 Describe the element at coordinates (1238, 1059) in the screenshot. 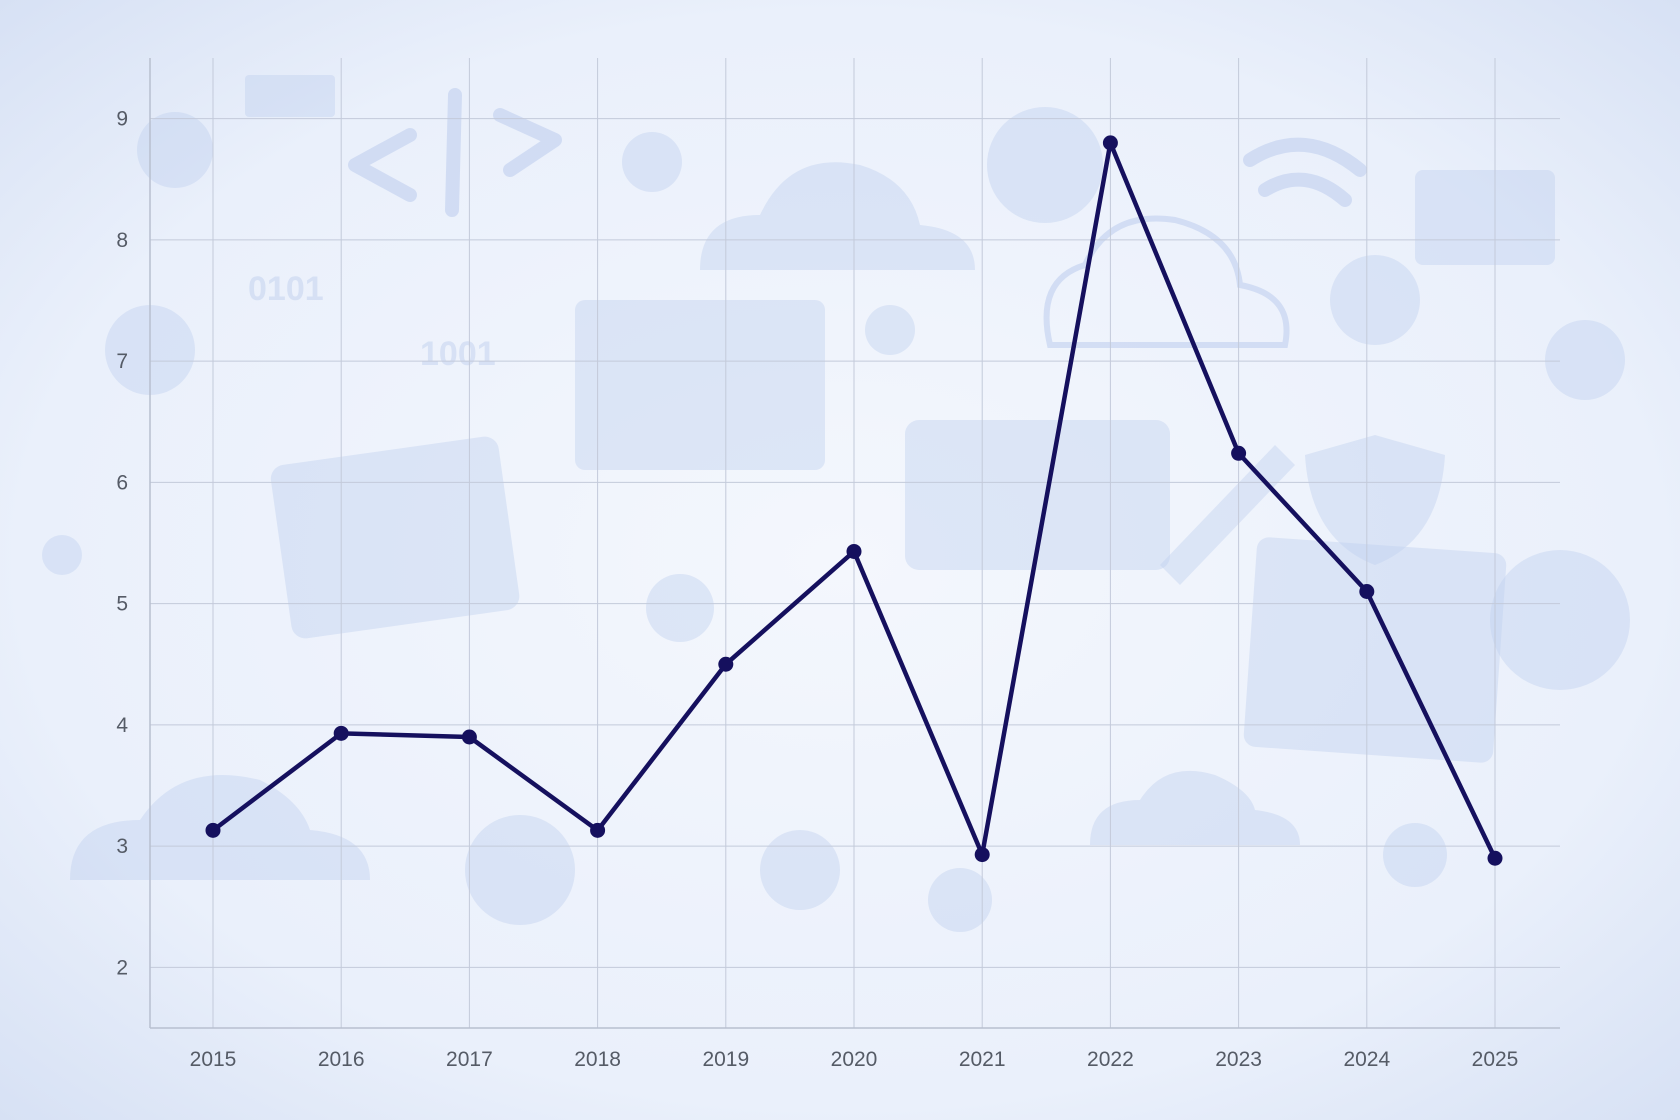

I see `x-tick-label: 2023` at that location.